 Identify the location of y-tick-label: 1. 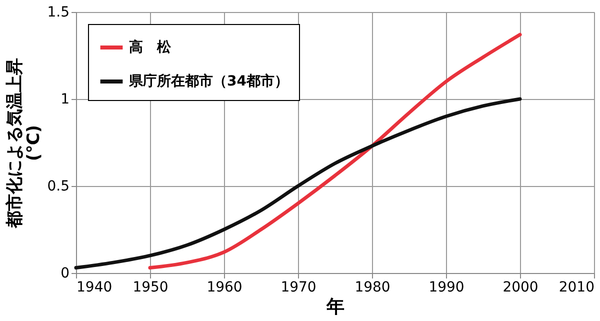
(65, 100).